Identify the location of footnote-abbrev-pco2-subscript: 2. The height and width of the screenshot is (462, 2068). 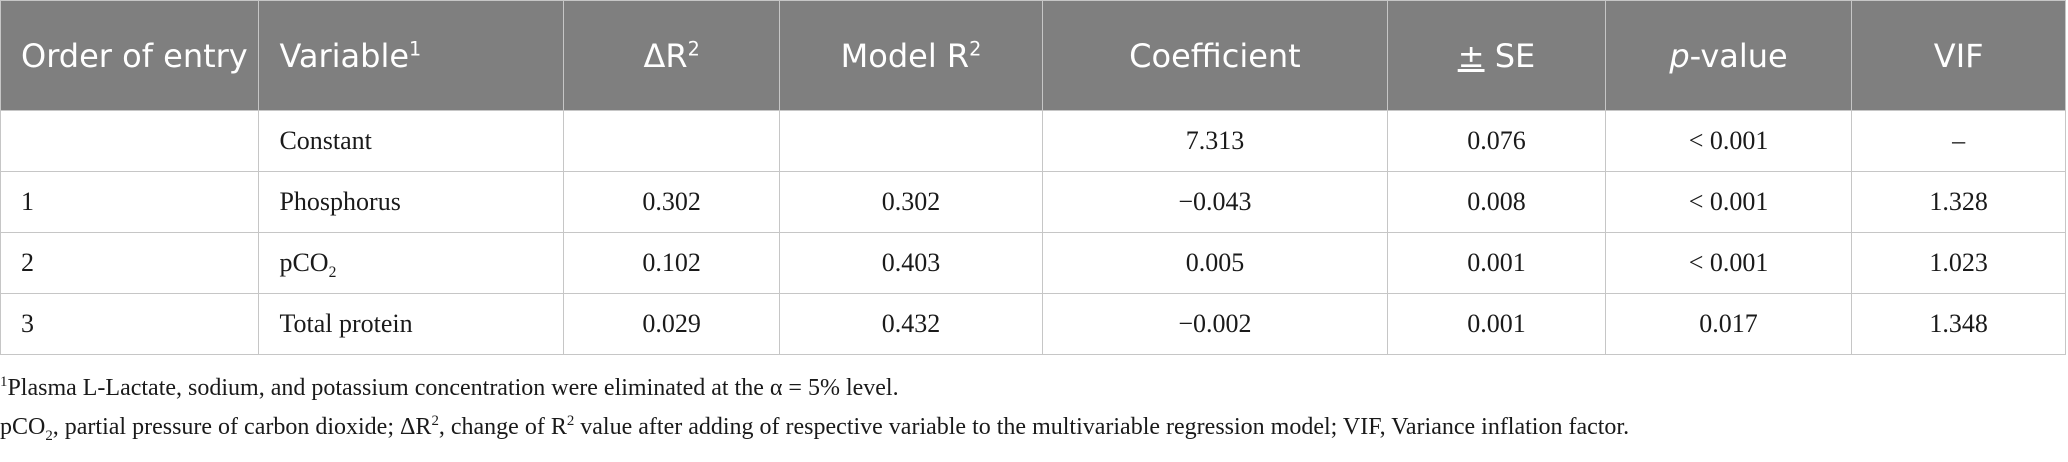
(49, 435).